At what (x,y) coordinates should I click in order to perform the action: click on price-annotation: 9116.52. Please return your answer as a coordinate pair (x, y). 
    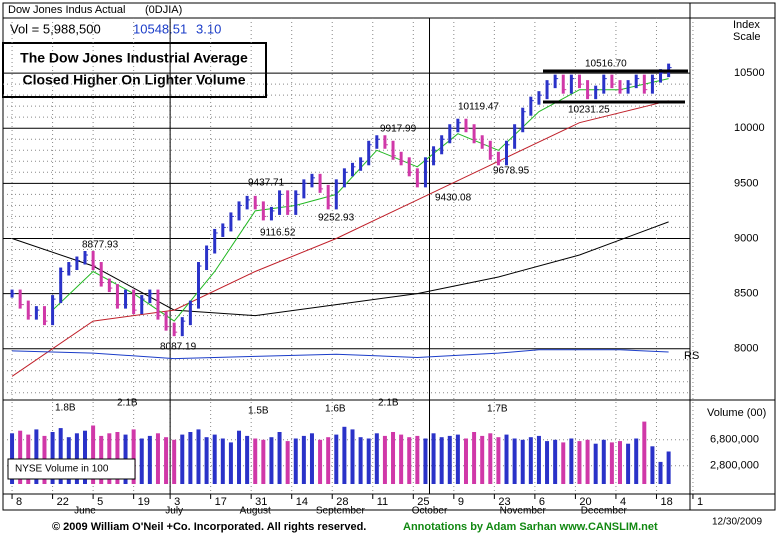
    Looking at the image, I should click on (278, 233).